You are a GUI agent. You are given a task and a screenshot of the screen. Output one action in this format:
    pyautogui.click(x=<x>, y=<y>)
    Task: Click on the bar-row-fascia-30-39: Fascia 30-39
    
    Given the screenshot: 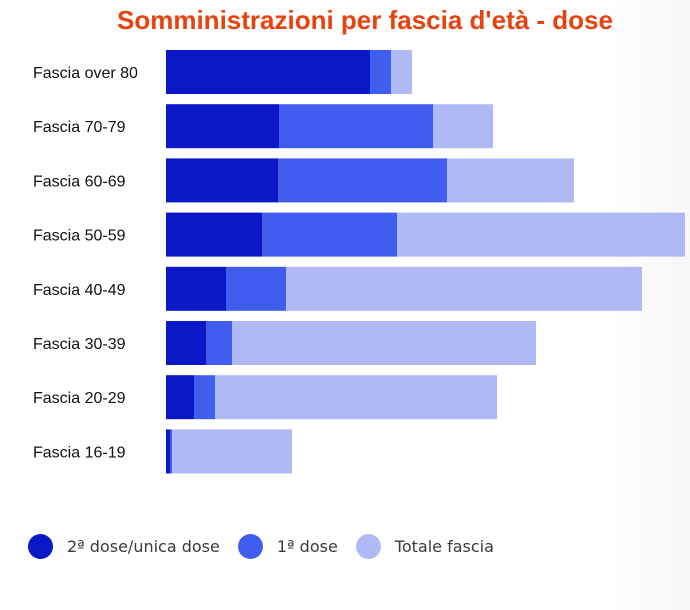 What is the action you would take?
    pyautogui.click(x=284, y=343)
    